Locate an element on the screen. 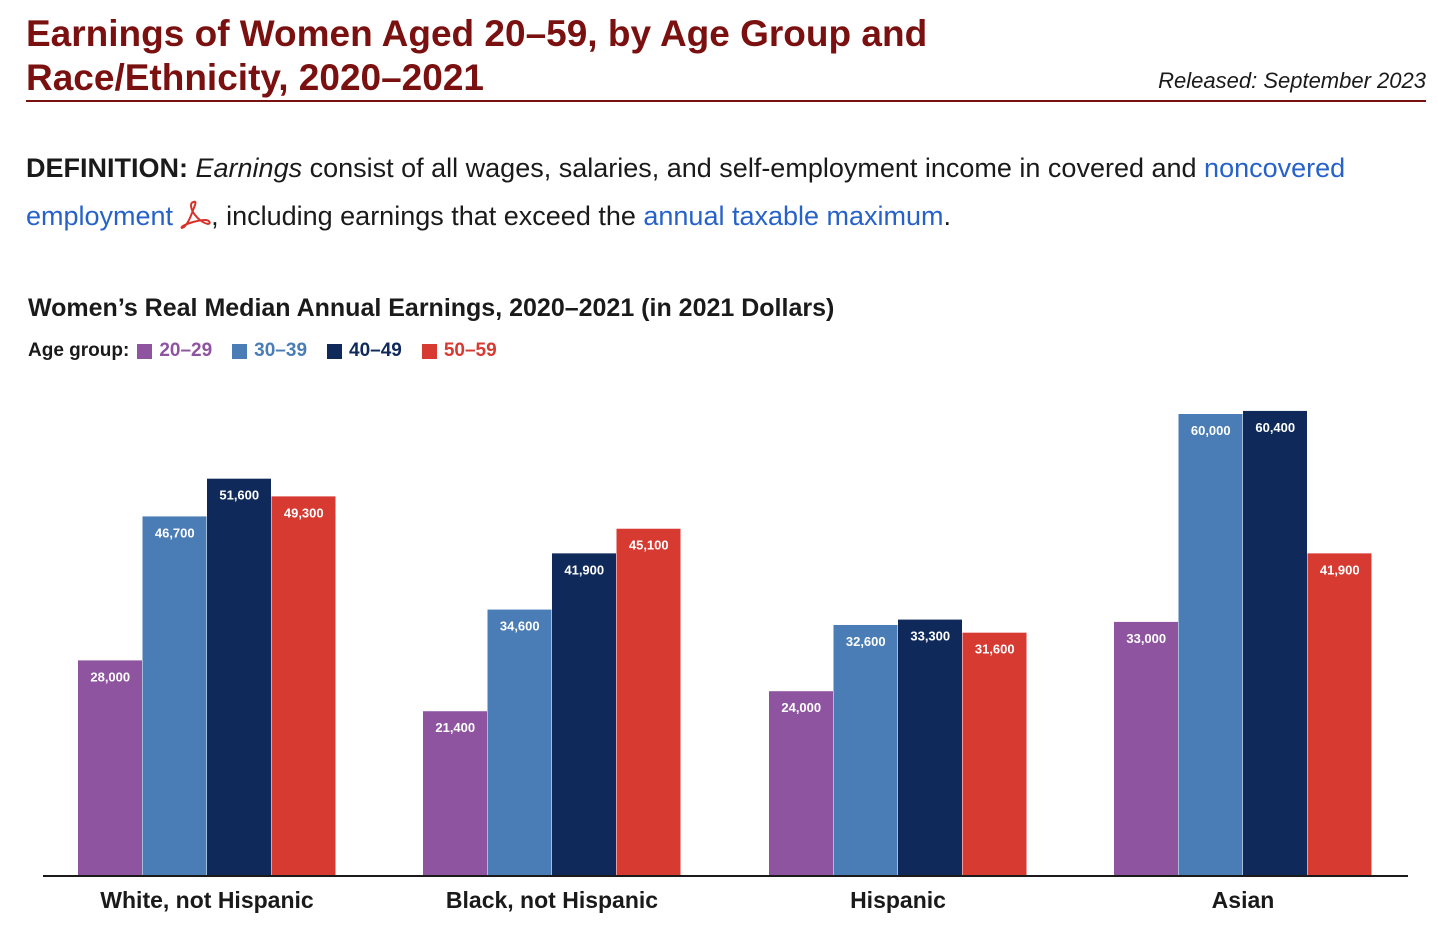 Image resolution: width=1438 pixels, height=926 pixels. annual-taxable-maximum-link: annual taxable maximum is located at coordinates (793, 216).